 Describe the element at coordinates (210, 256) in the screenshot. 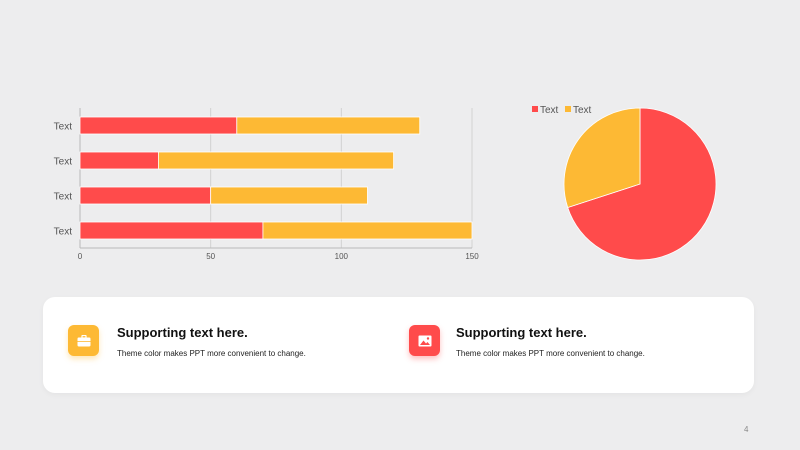

I see `x-tick-label: 50` at that location.